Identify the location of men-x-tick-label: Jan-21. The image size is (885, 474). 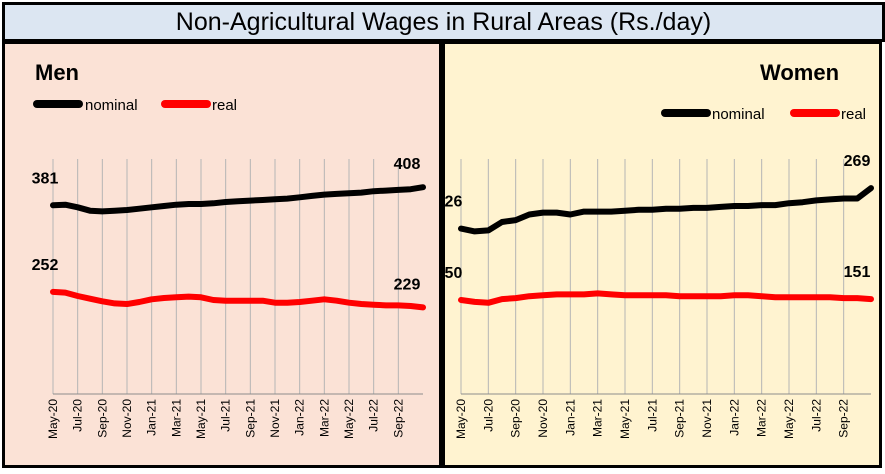
(152, 417).